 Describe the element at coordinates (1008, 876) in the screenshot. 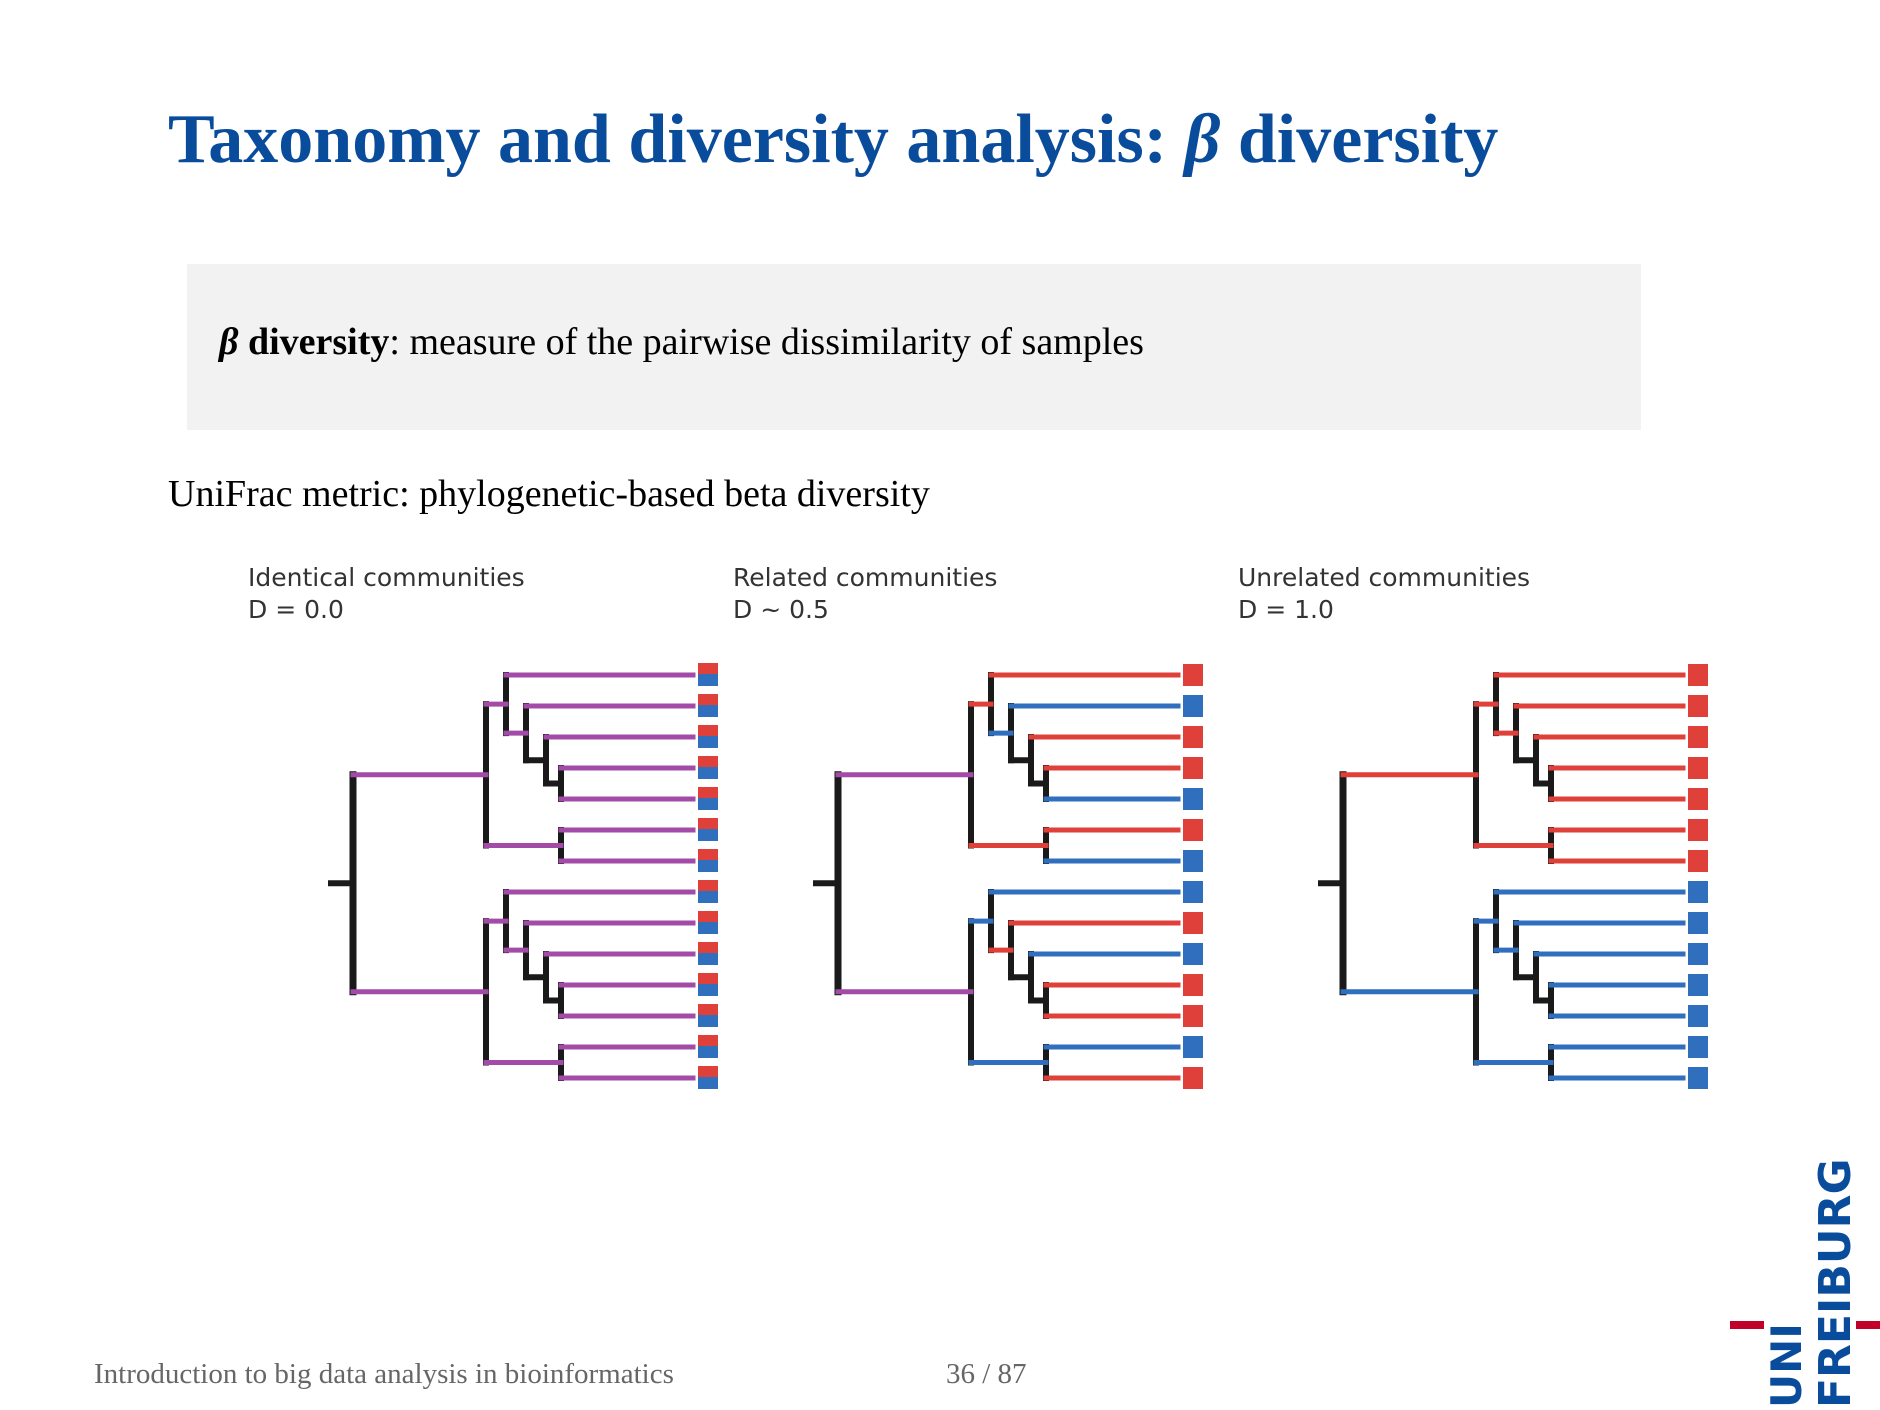

I see `tree-related` at that location.